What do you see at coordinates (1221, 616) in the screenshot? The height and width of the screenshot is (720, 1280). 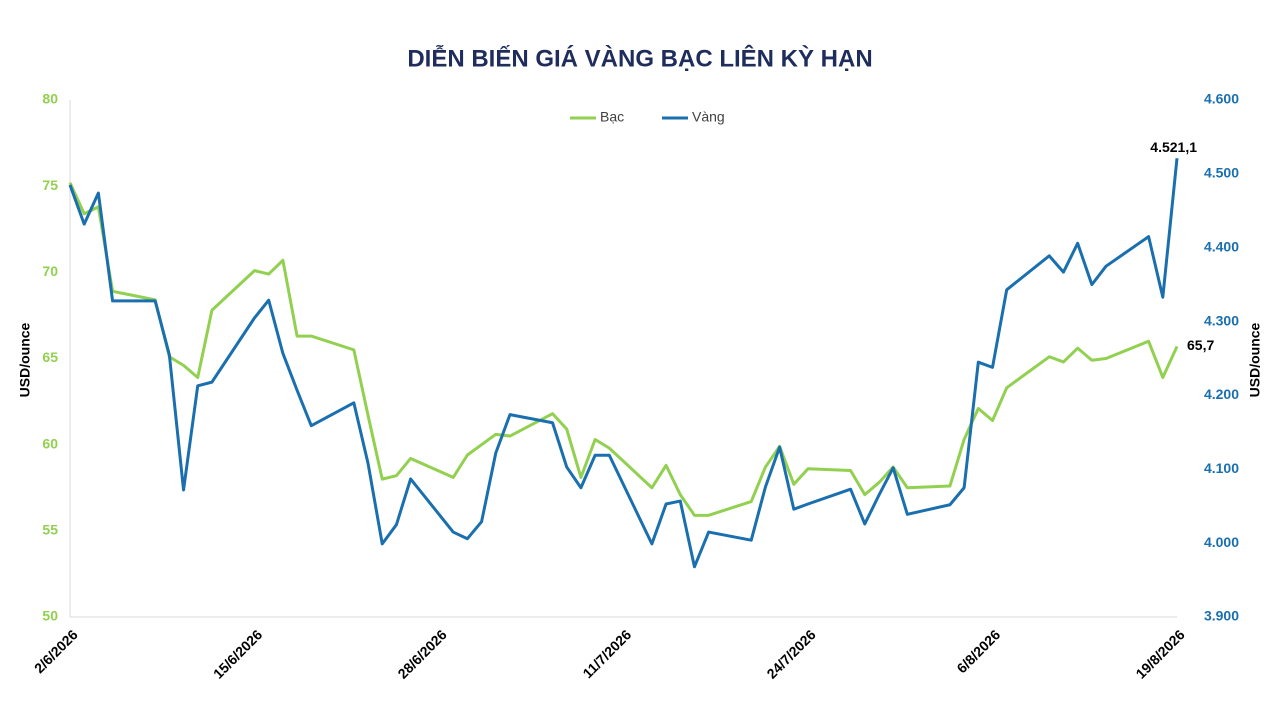 I see `y2-tick-label: 3.900` at bounding box center [1221, 616].